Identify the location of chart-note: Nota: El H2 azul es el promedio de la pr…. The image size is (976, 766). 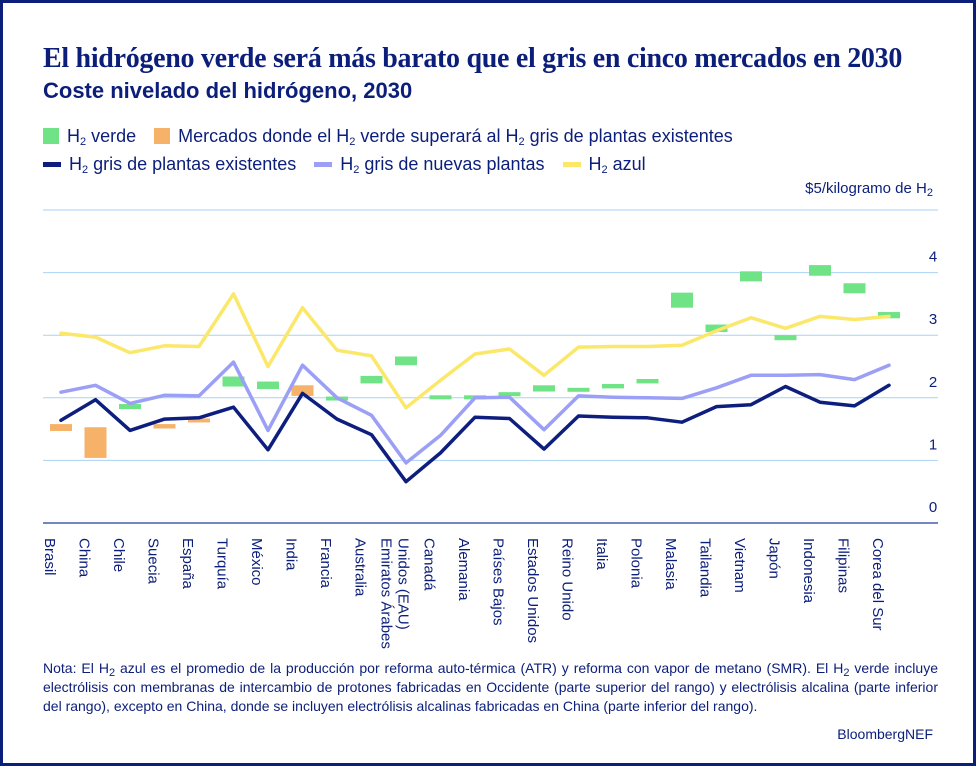
(490, 687).